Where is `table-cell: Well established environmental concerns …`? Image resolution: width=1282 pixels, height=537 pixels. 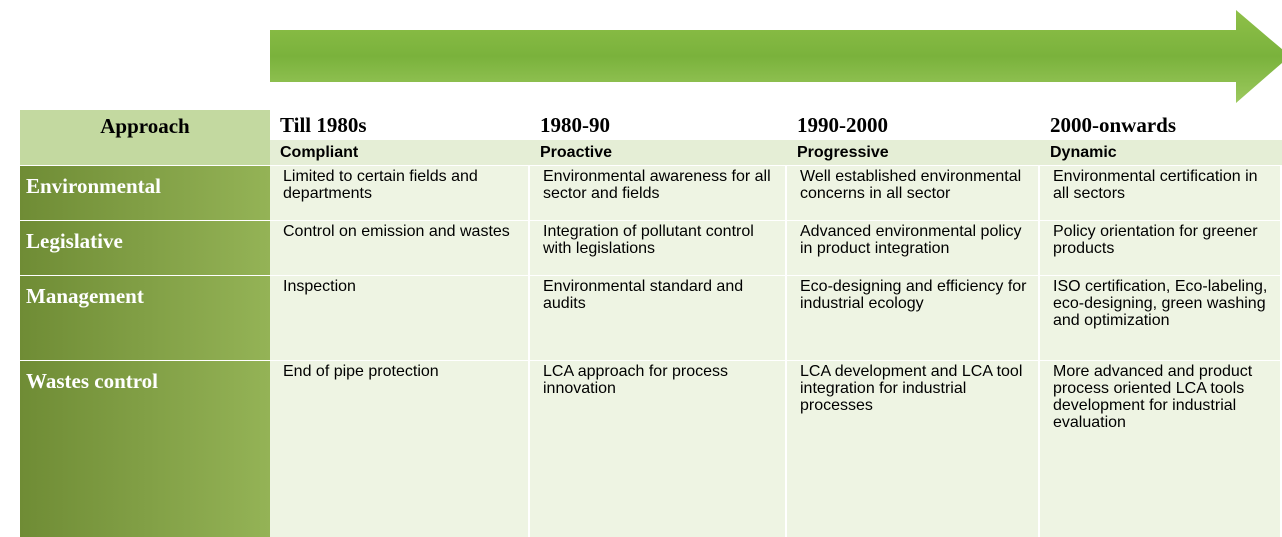 table-cell: Well established environmental concerns … is located at coordinates (912, 193).